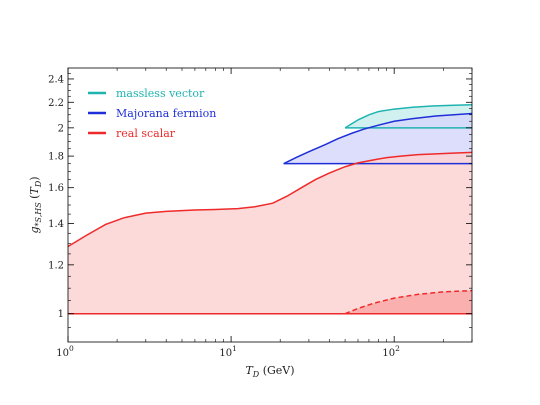  I want to click on x-tick-label: 10⁰, so click(65, 351).